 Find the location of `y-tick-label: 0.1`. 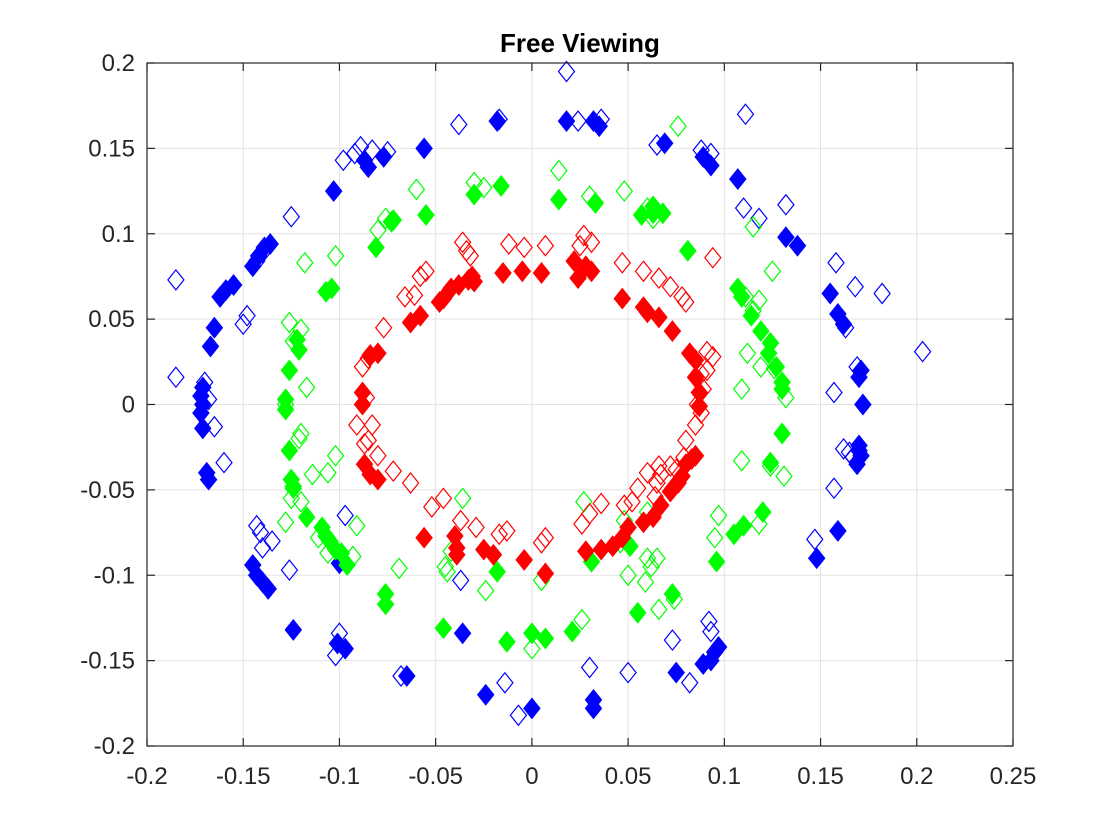

y-tick-label: 0.1 is located at coordinates (118, 234).